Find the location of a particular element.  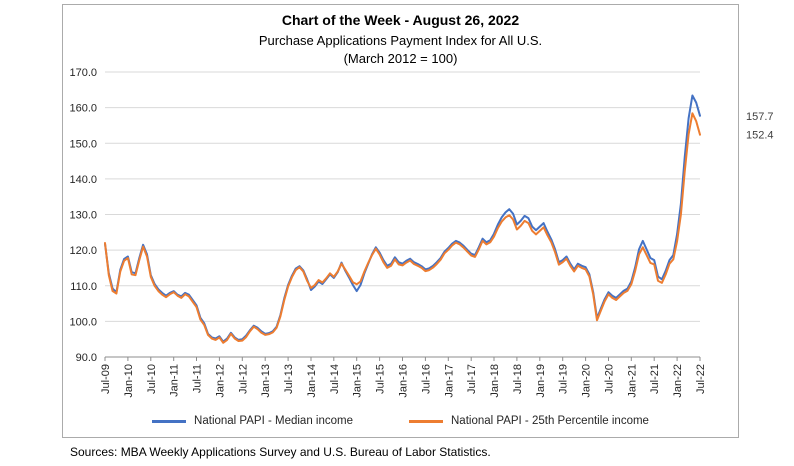

x-tick-label: Jul-09 is located at coordinates (106, 379).